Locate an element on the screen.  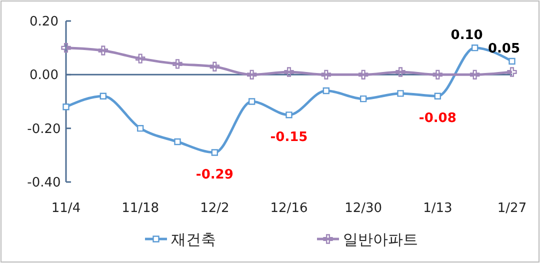
data-label: 0.10 is located at coordinates (466, 35).